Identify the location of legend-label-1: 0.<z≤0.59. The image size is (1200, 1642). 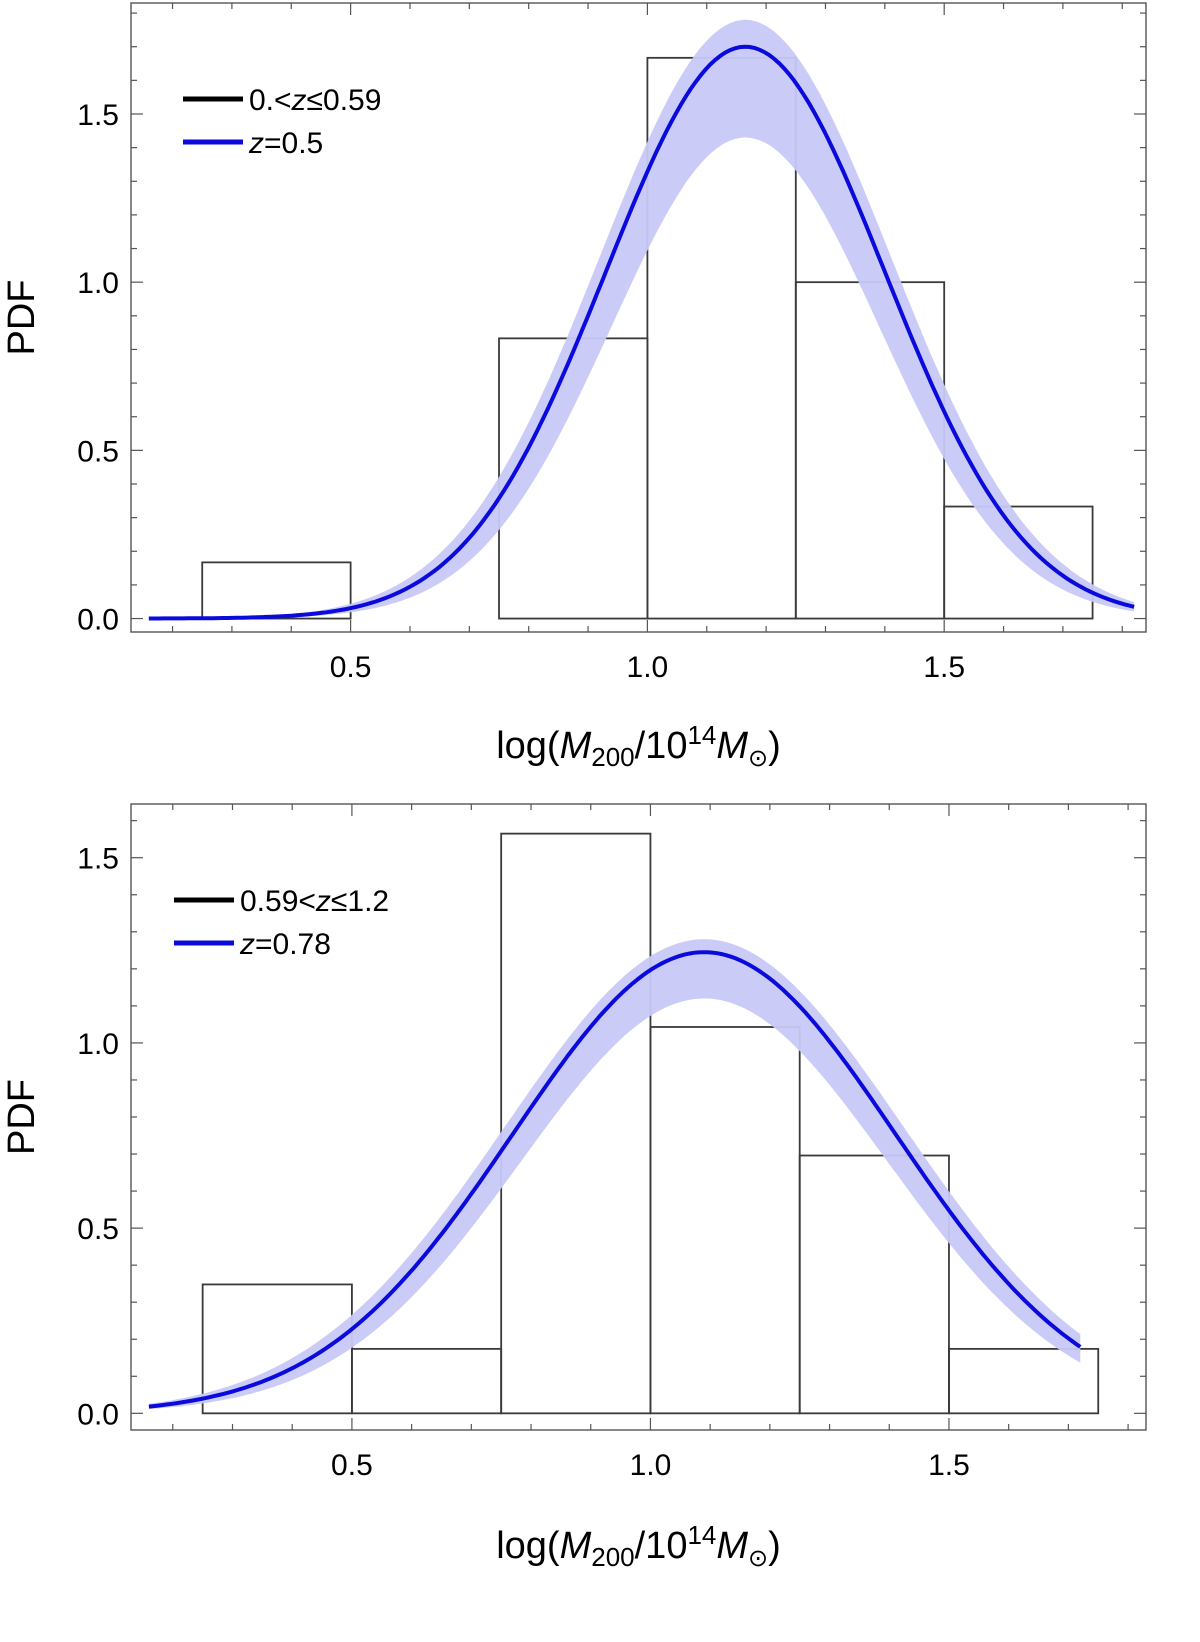
(315, 100).